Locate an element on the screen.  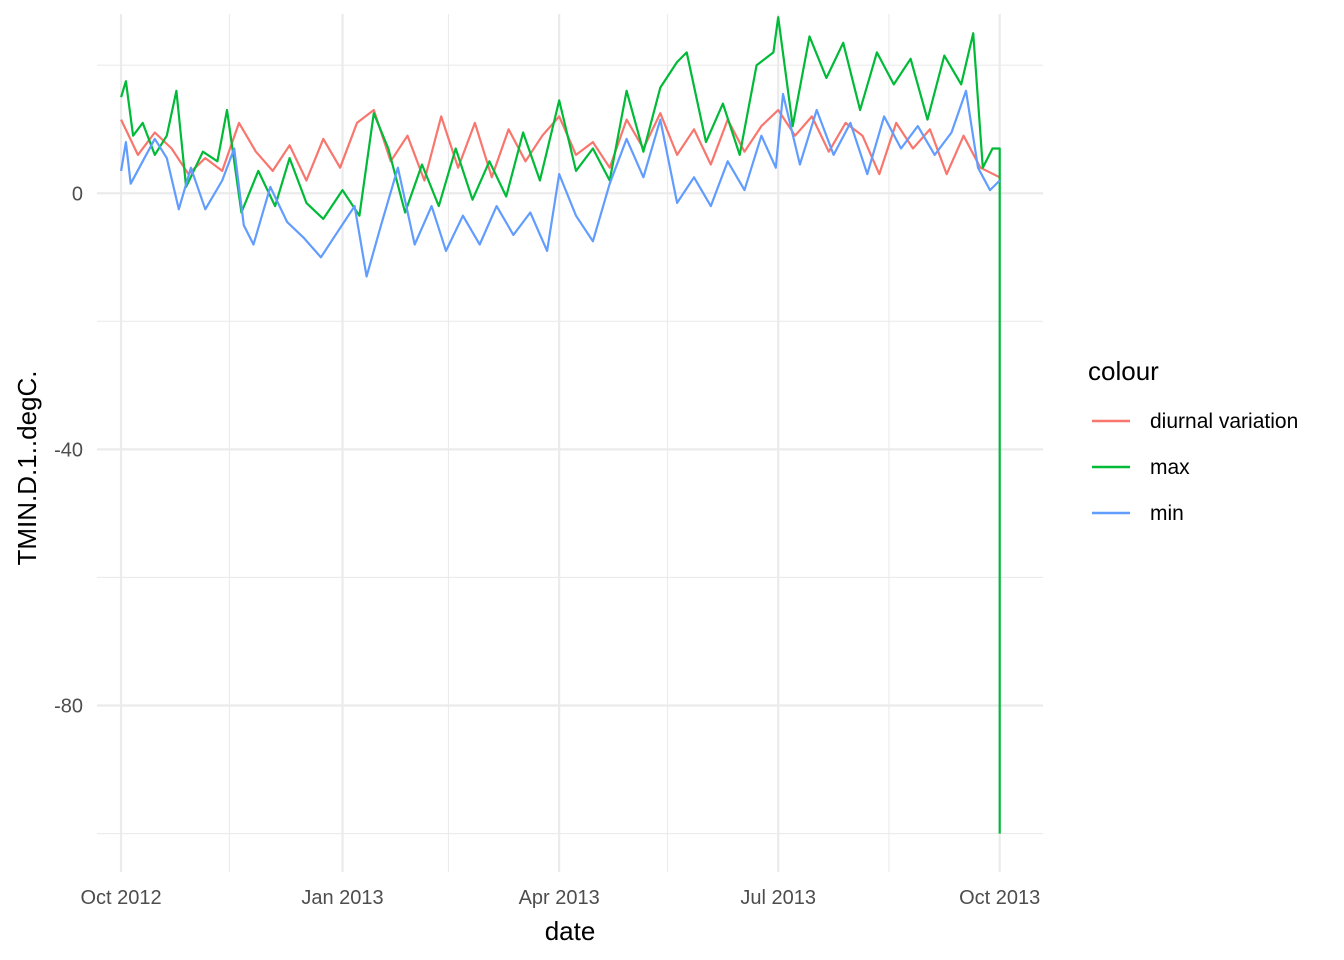
legend: colour diurnal variation max min is located at coordinates (1193, 440).